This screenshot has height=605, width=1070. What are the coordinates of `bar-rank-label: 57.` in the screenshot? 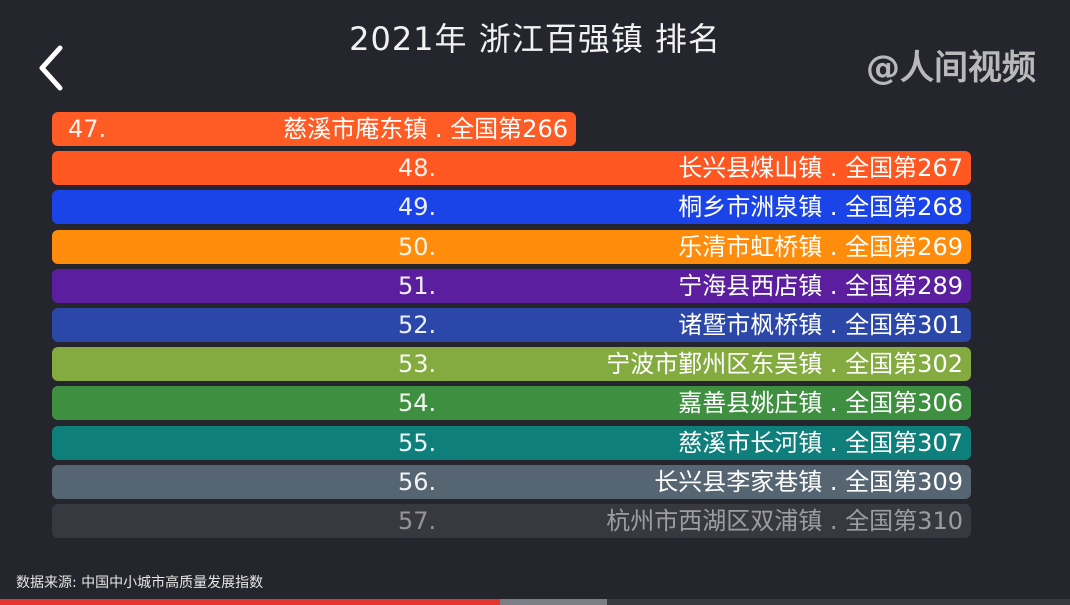 It's located at (417, 521).